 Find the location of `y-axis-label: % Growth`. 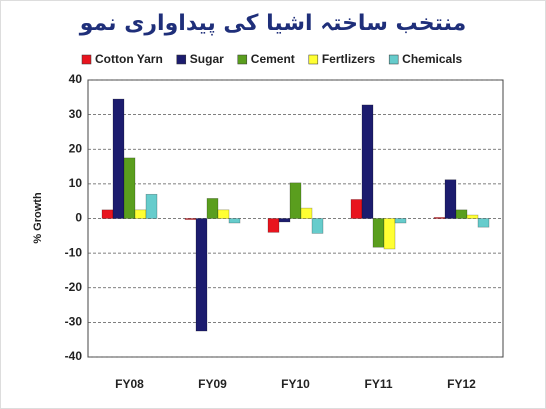

y-axis-label: % Growth is located at coordinates (38, 218).